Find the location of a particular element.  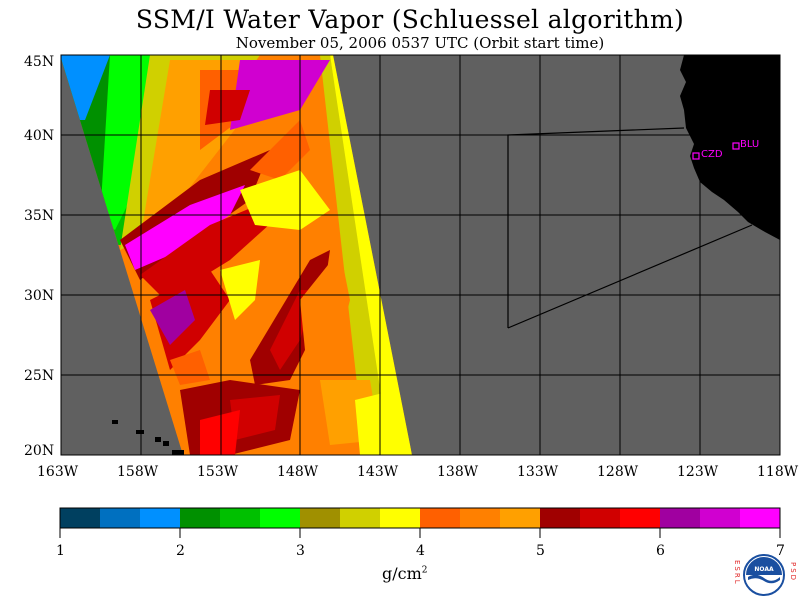

noaa-esrl-logo: NOAA ESRL PSD is located at coordinates (765, 575).